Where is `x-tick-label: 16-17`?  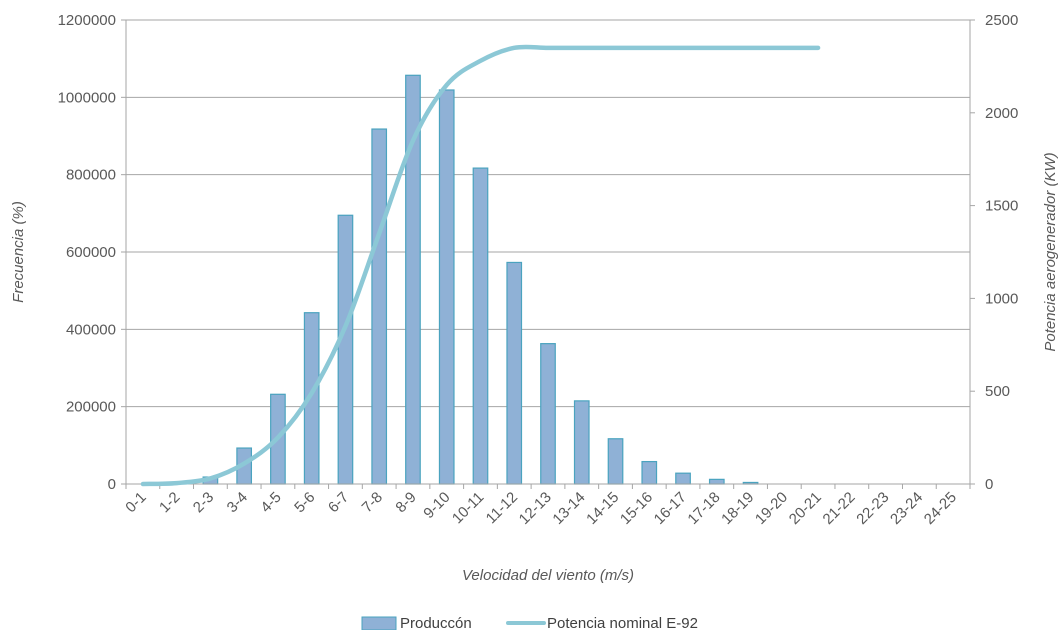
x-tick-label: 16-17 is located at coordinates (670, 508).